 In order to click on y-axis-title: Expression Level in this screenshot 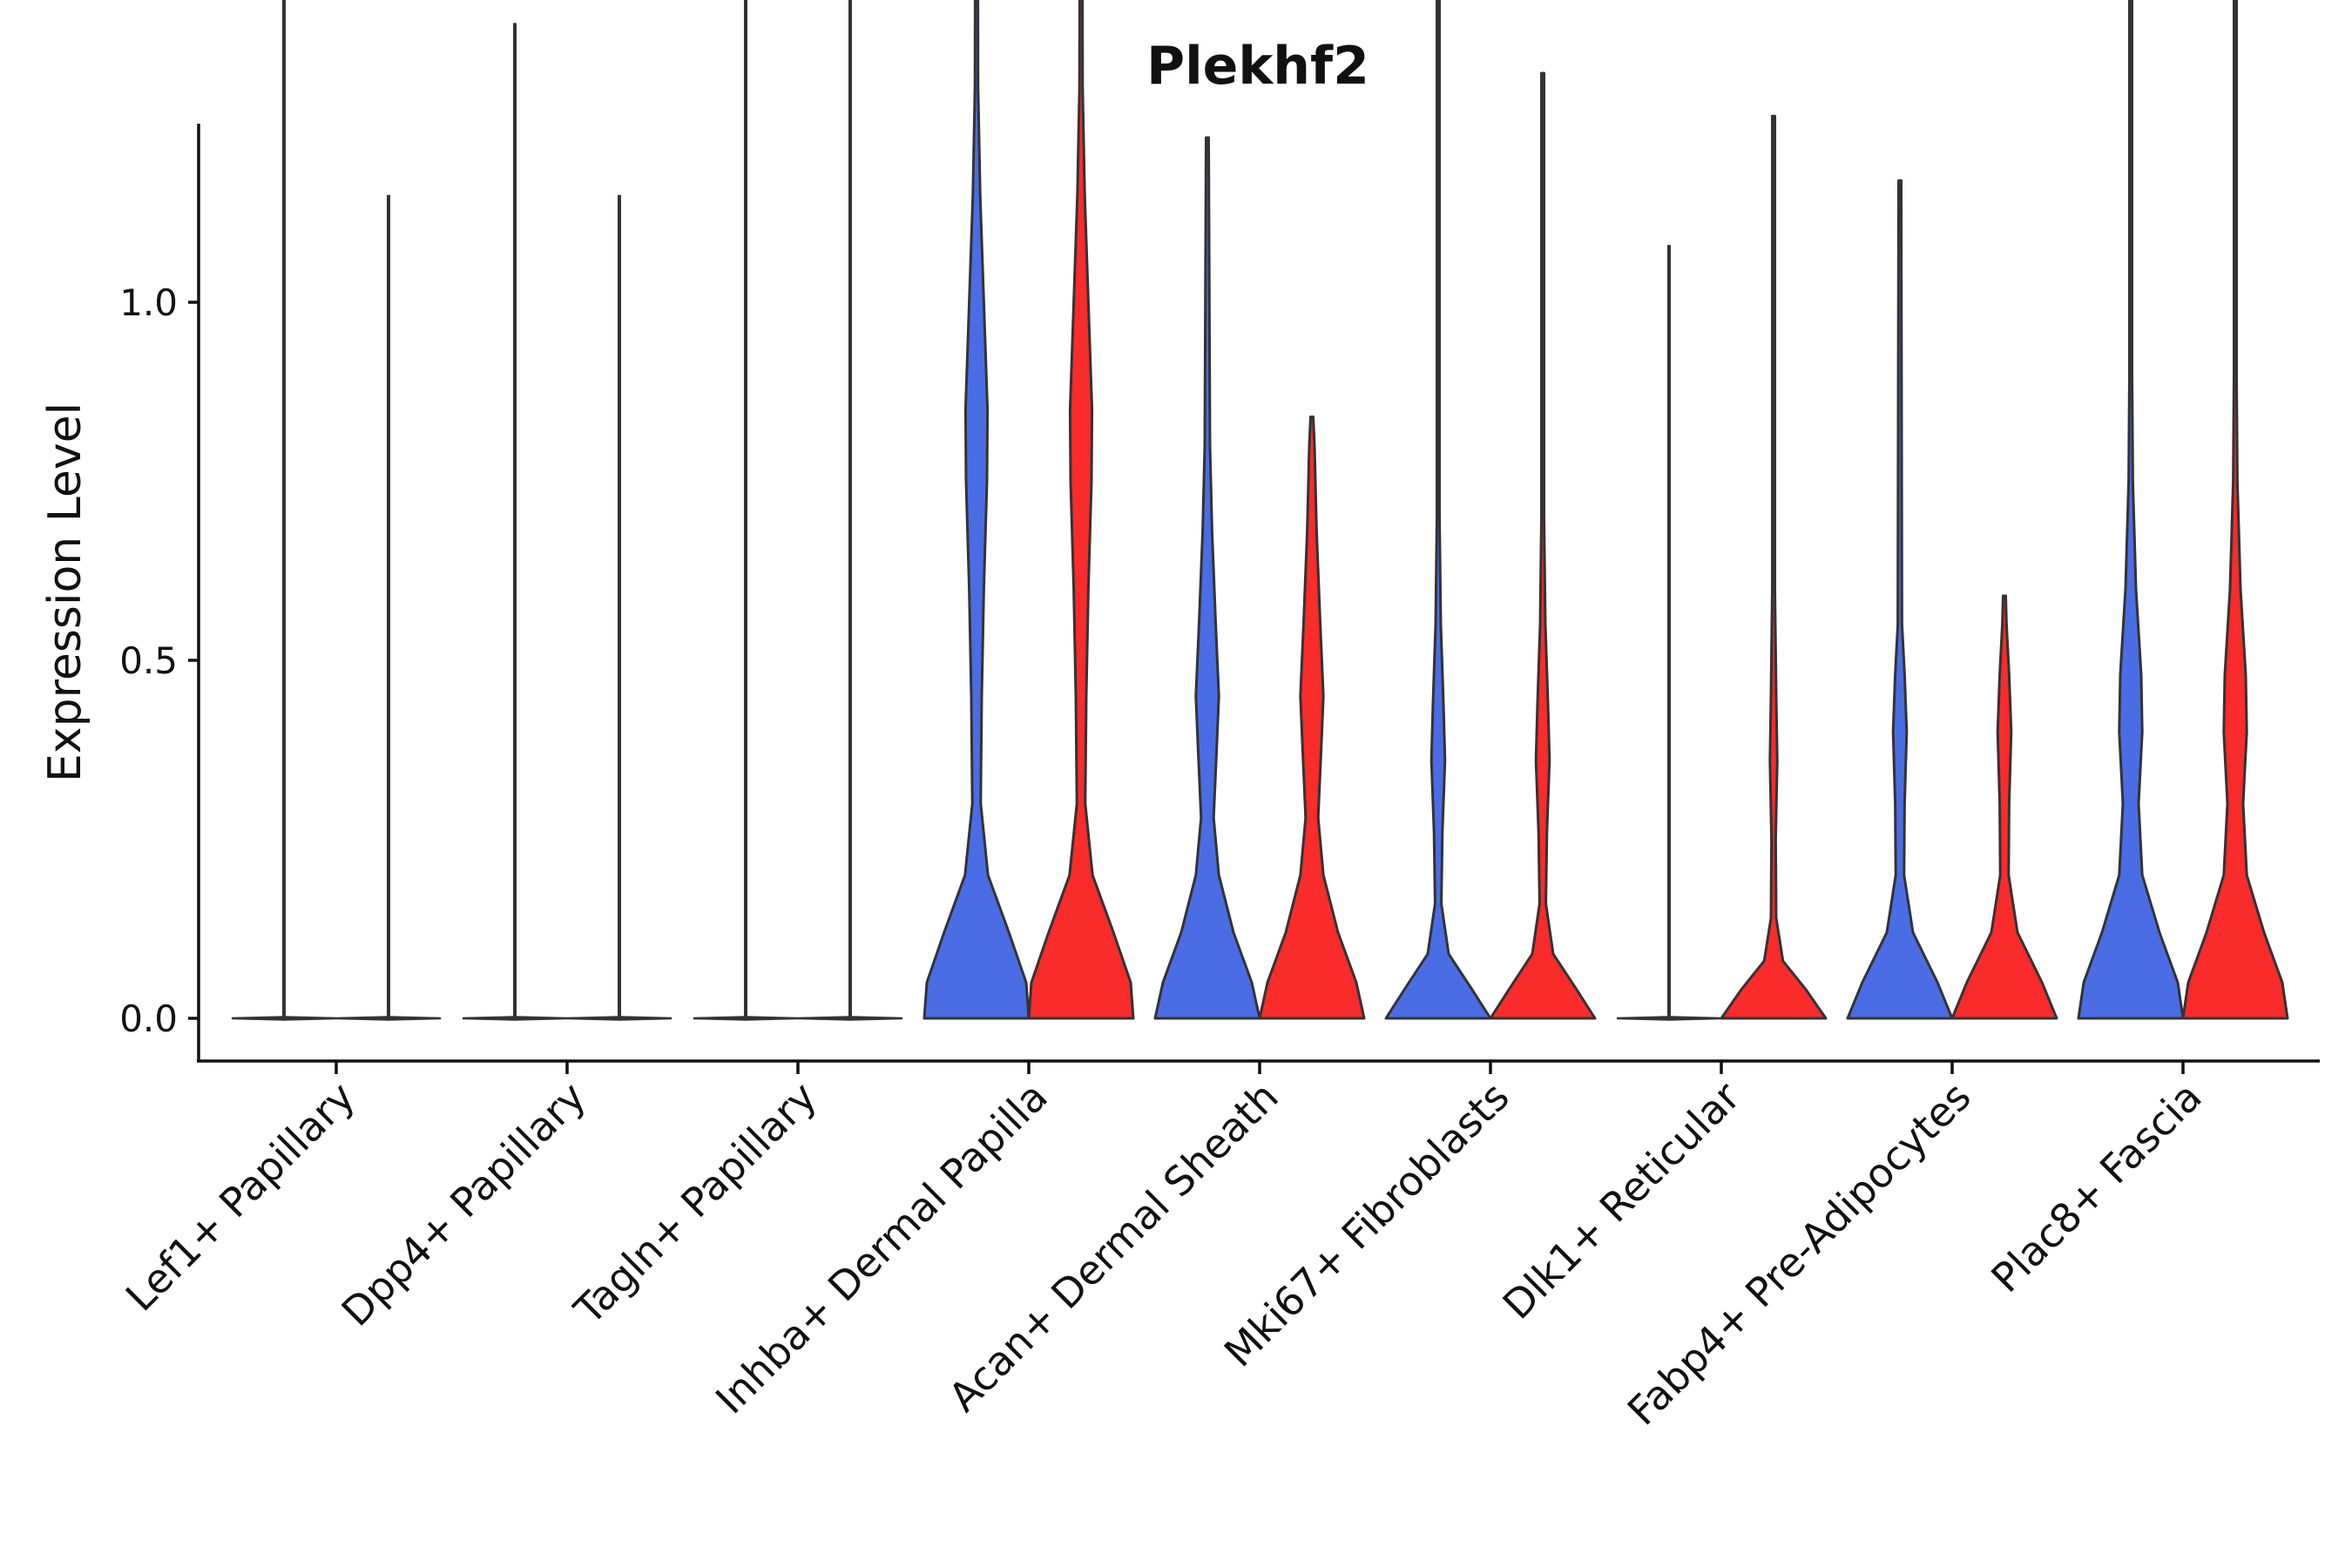, I will do `click(65, 592)`.